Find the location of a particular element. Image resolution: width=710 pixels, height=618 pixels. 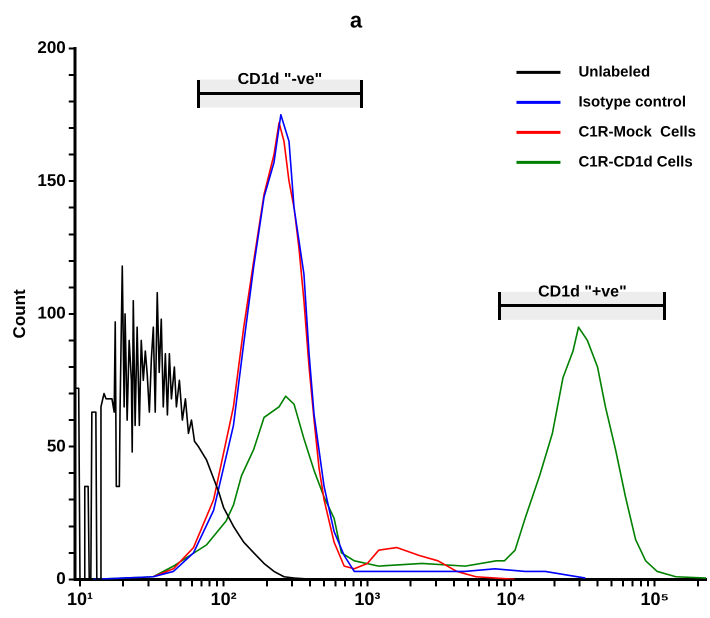

band-label: CD1d "+ve" is located at coordinates (582, 291).